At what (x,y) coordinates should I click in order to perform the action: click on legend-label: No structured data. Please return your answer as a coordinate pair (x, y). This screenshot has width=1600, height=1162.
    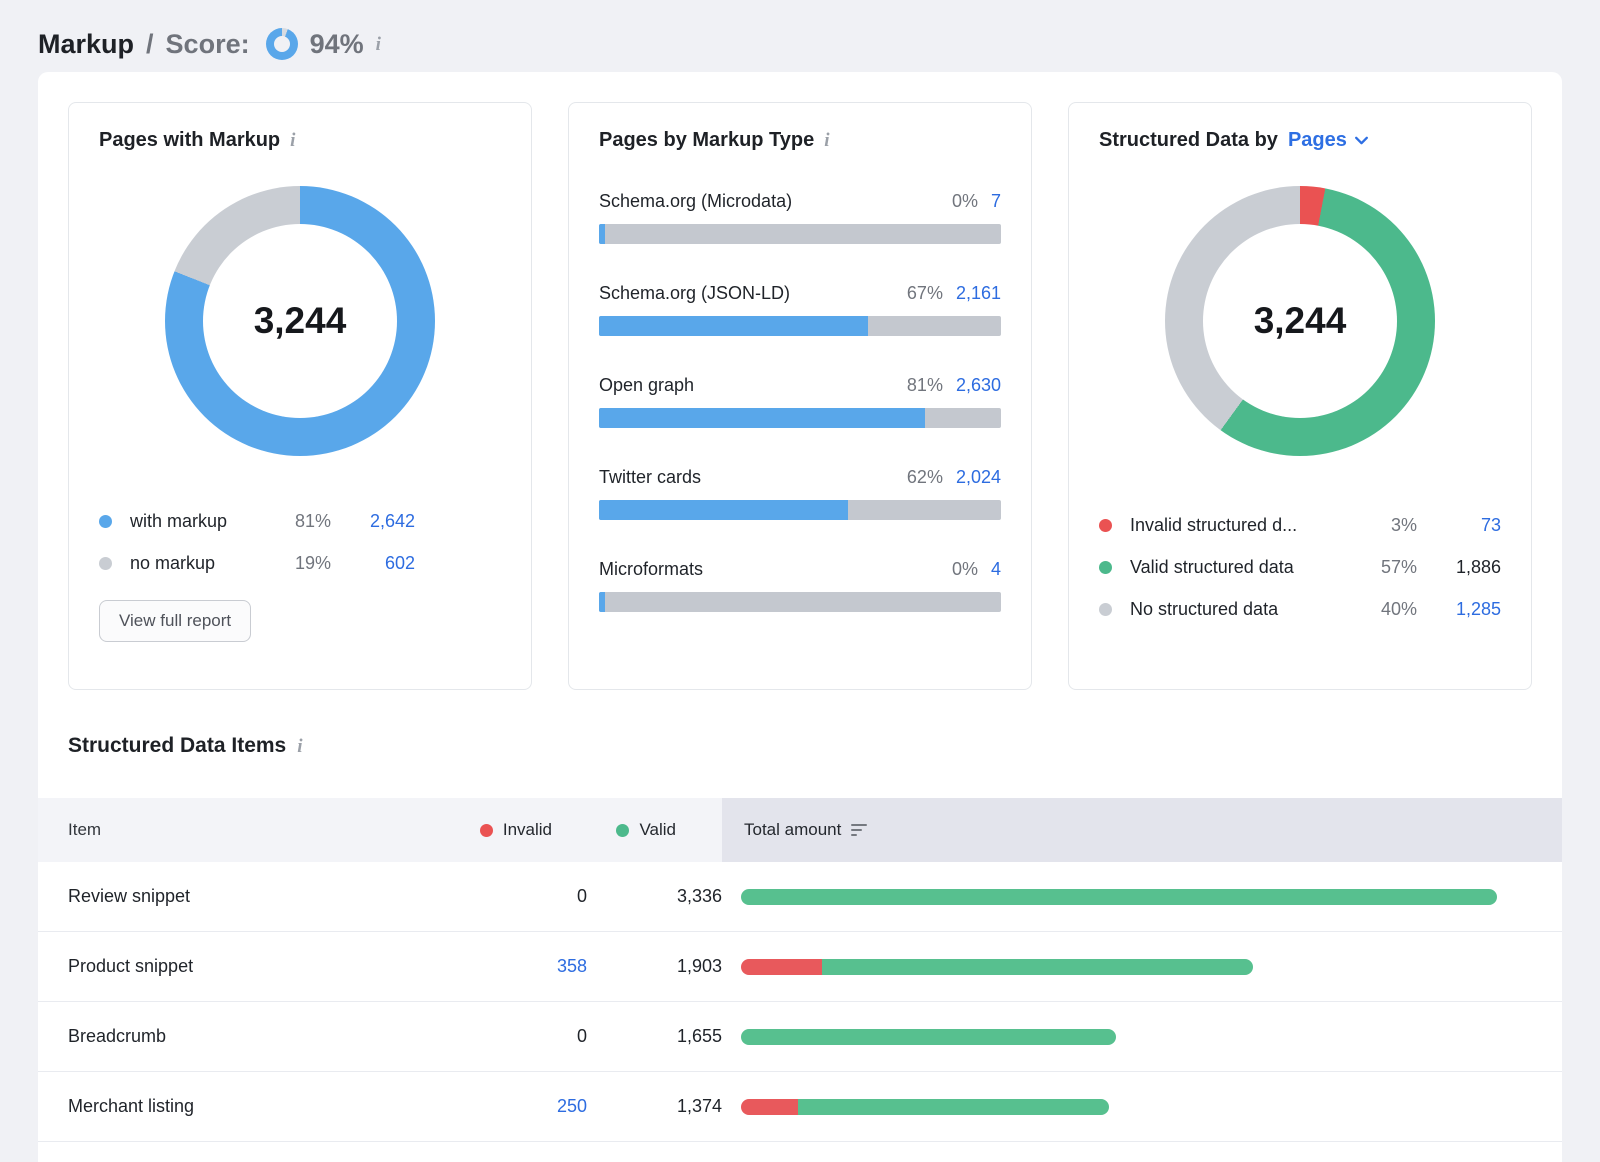
    Looking at the image, I should click on (1204, 608).